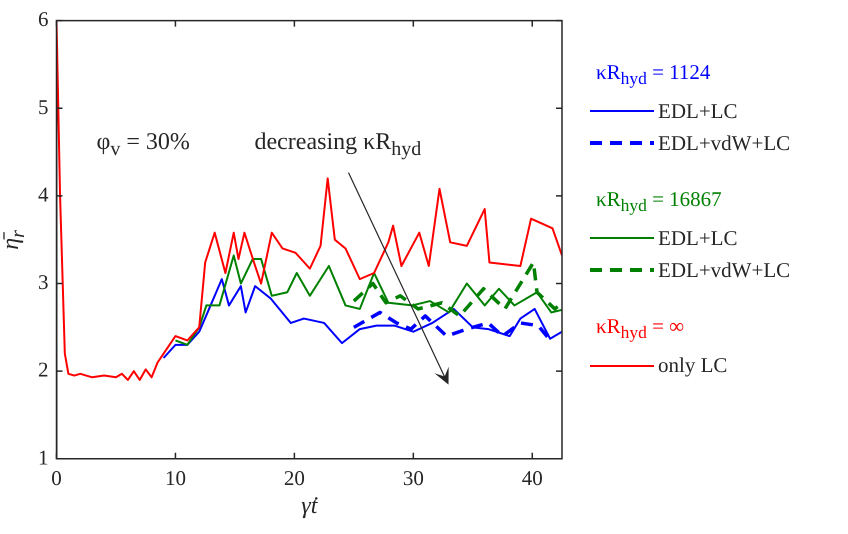 Image resolution: width=848 pixels, height=534 pixels. Describe the element at coordinates (43, 194) in the screenshot. I see `y-tick-label: 4` at that location.